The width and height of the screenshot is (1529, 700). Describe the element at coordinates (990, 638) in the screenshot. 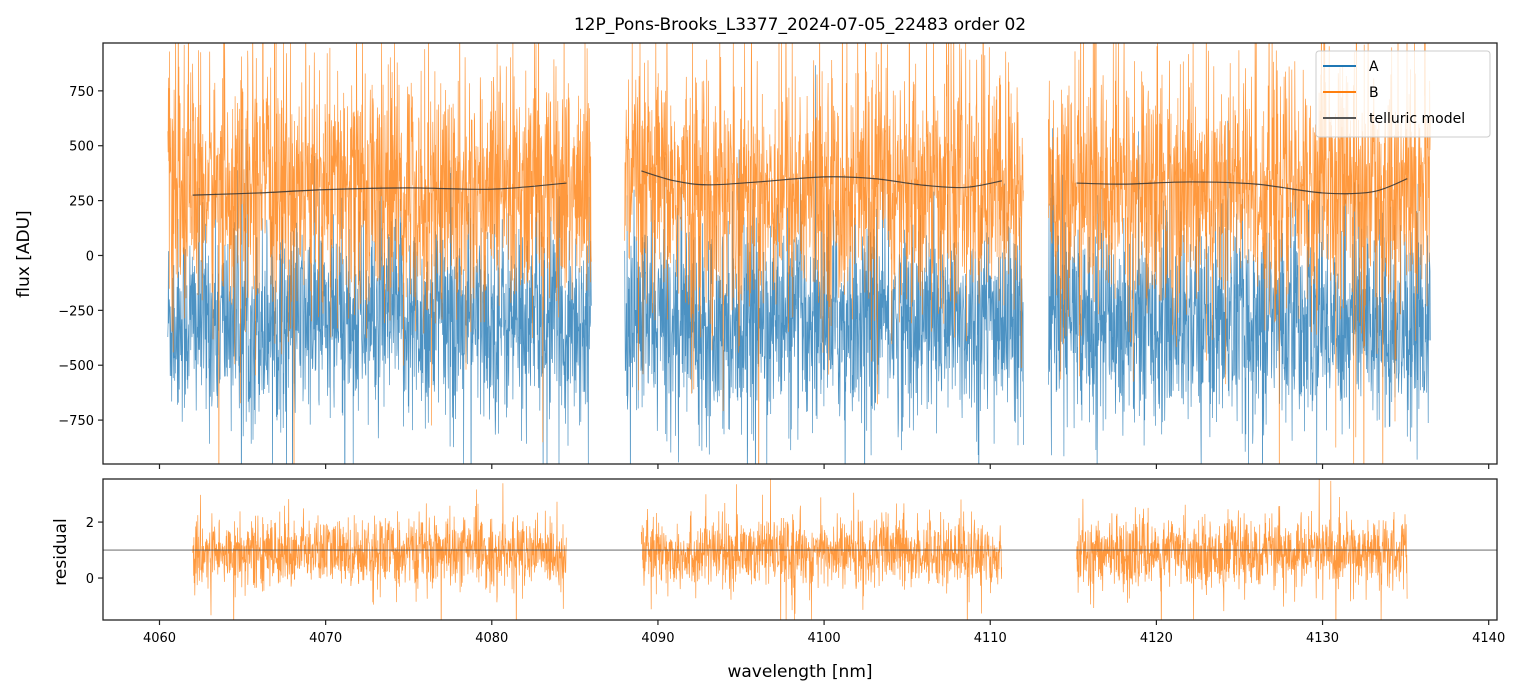

I see `x-tick-label: 4110` at that location.